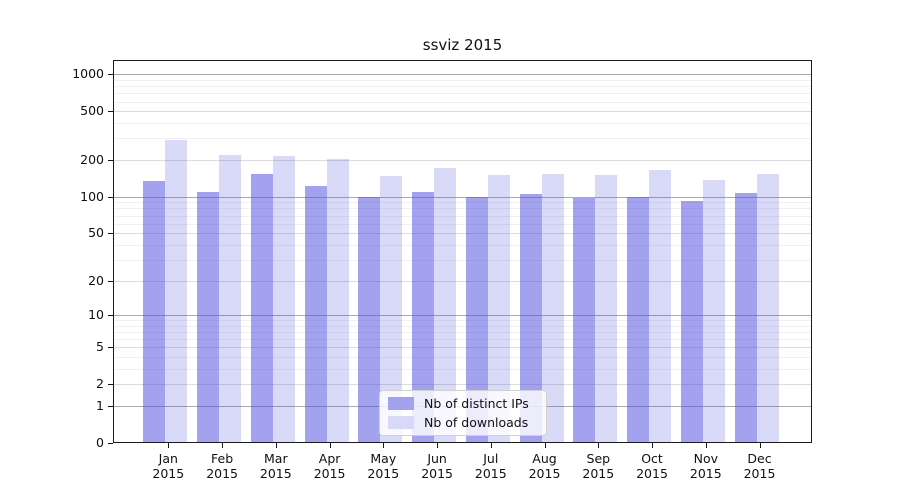  Describe the element at coordinates (383, 466) in the screenshot. I see `x-tick-label: May 2015` at that location.